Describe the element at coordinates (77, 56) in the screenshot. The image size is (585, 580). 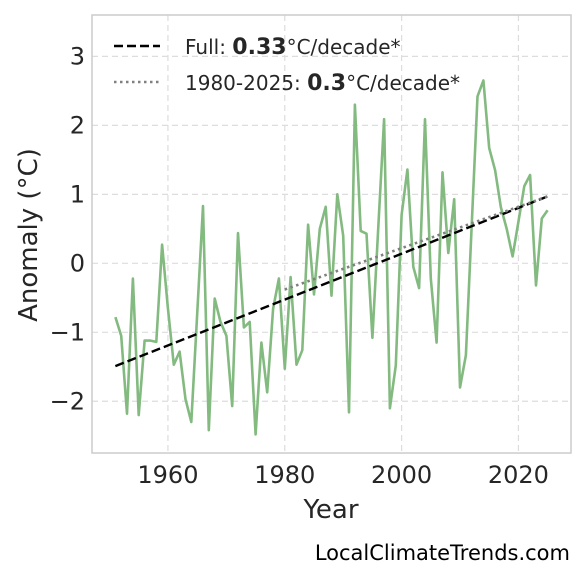
I see `y-tick-label: 3` at that location.